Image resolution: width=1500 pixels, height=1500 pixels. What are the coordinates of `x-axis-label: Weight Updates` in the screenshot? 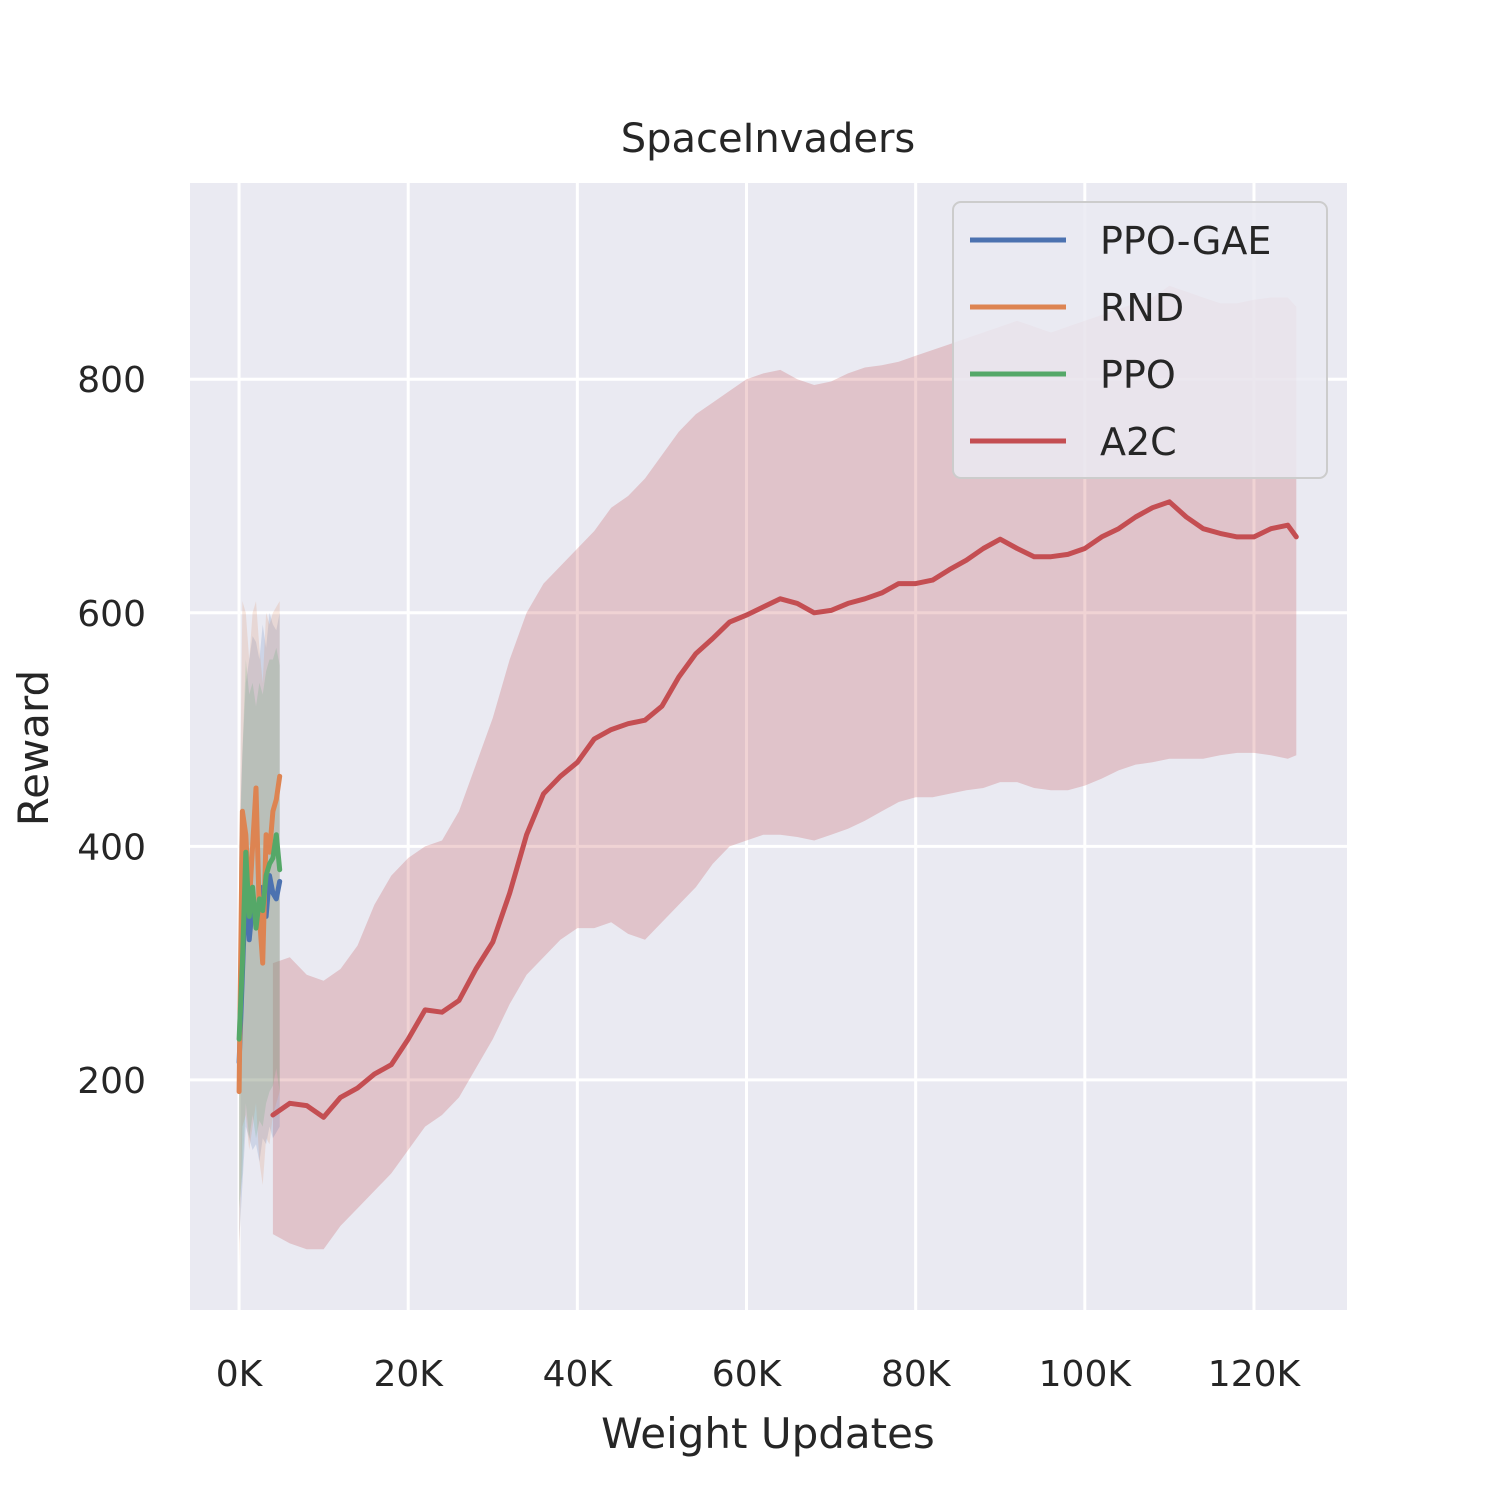 It's located at (768, 1433).